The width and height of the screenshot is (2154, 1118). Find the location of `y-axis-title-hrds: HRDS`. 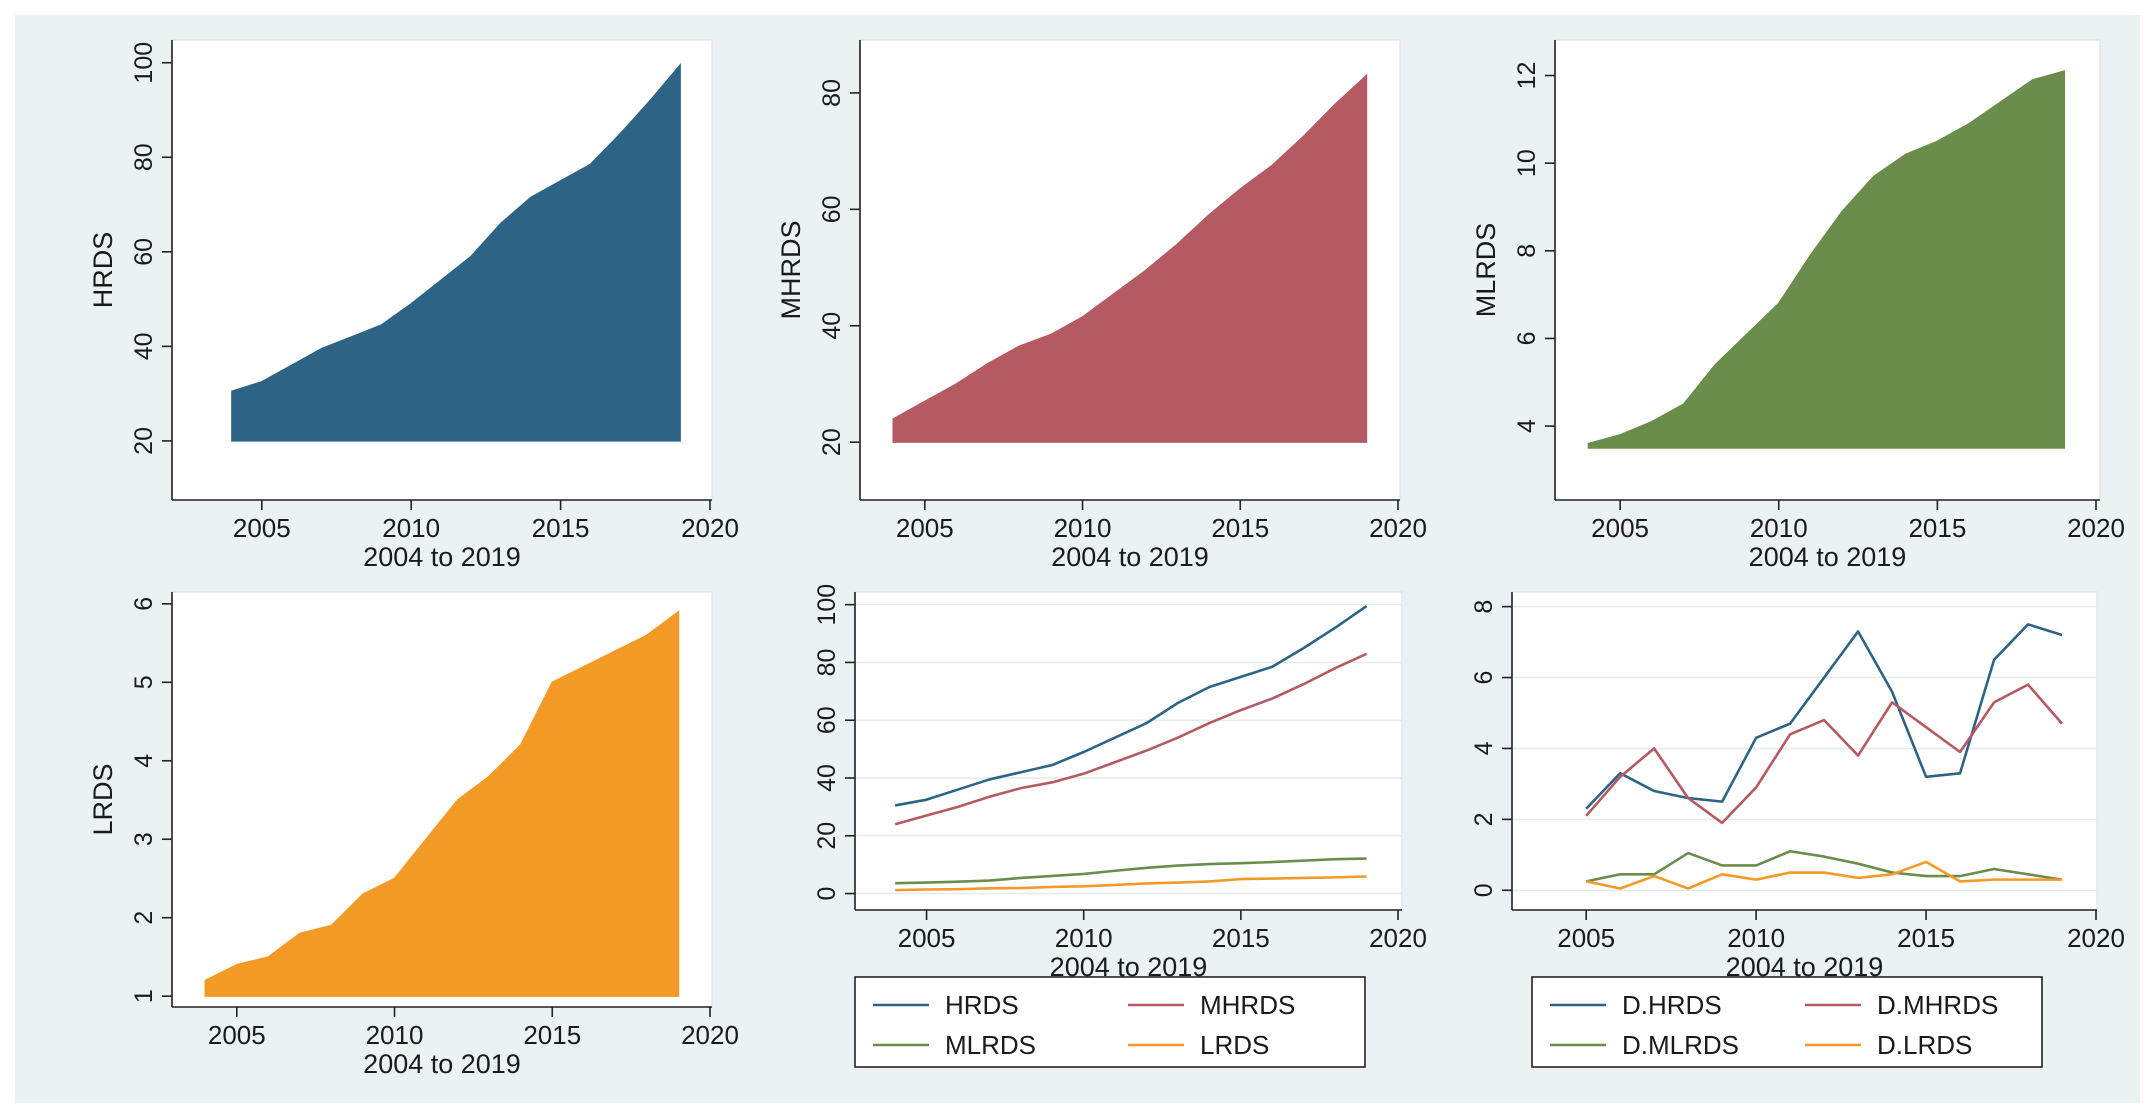

y-axis-title-hrds: HRDS is located at coordinates (103, 270).